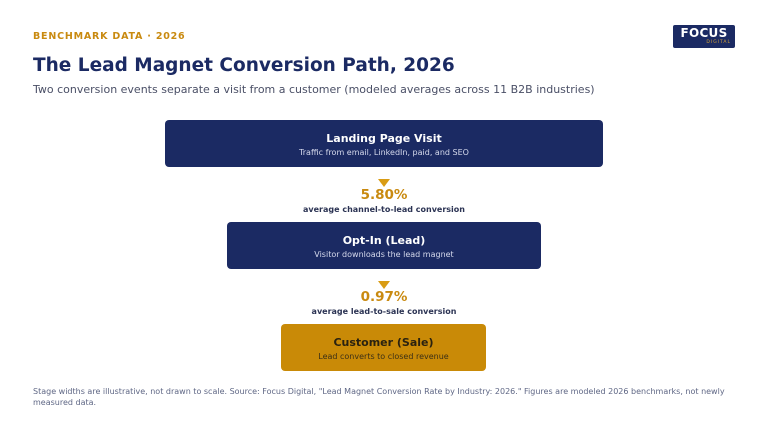 This screenshot has height=437, width=768. What do you see at coordinates (384, 240) in the screenshot?
I see `stage-title: Opt-In (Lead)` at bounding box center [384, 240].